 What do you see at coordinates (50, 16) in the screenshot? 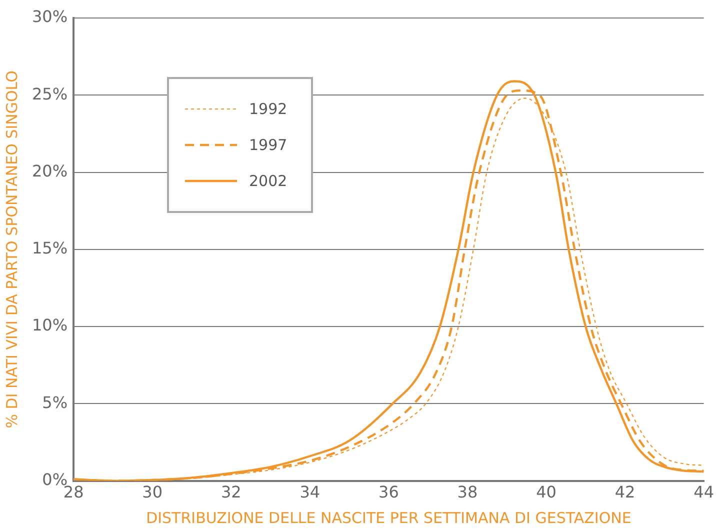
I see `y-tick-label: 30%` at bounding box center [50, 16].